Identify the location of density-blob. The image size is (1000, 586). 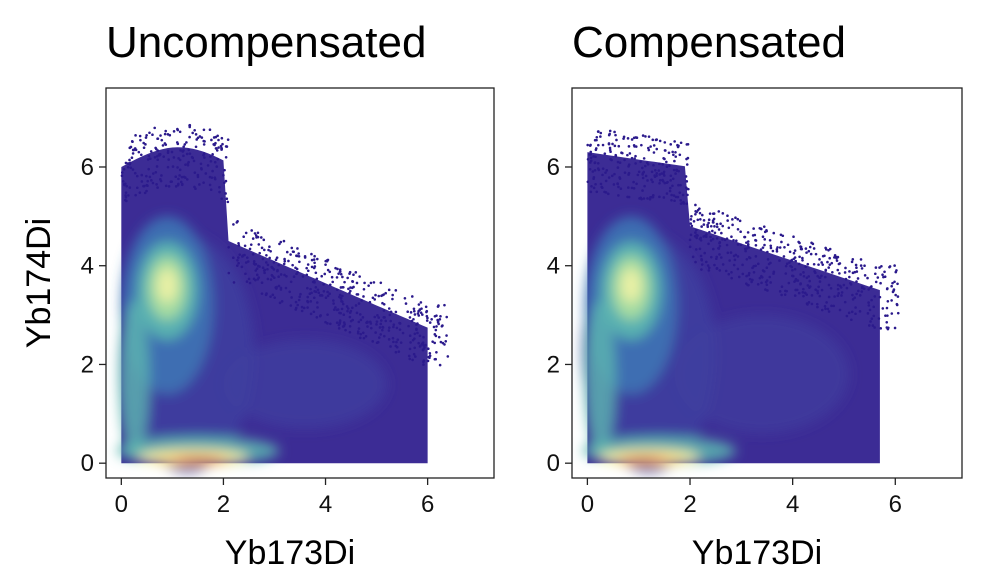
(762, 374).